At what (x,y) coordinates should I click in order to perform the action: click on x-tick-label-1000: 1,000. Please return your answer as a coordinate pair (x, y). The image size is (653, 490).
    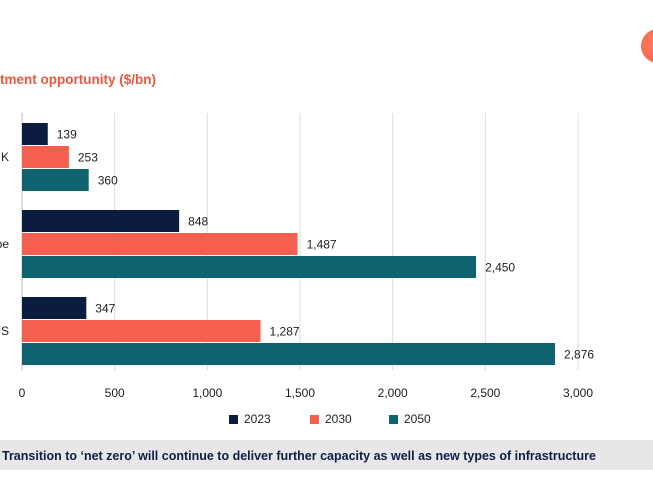
    Looking at the image, I should click on (207, 393).